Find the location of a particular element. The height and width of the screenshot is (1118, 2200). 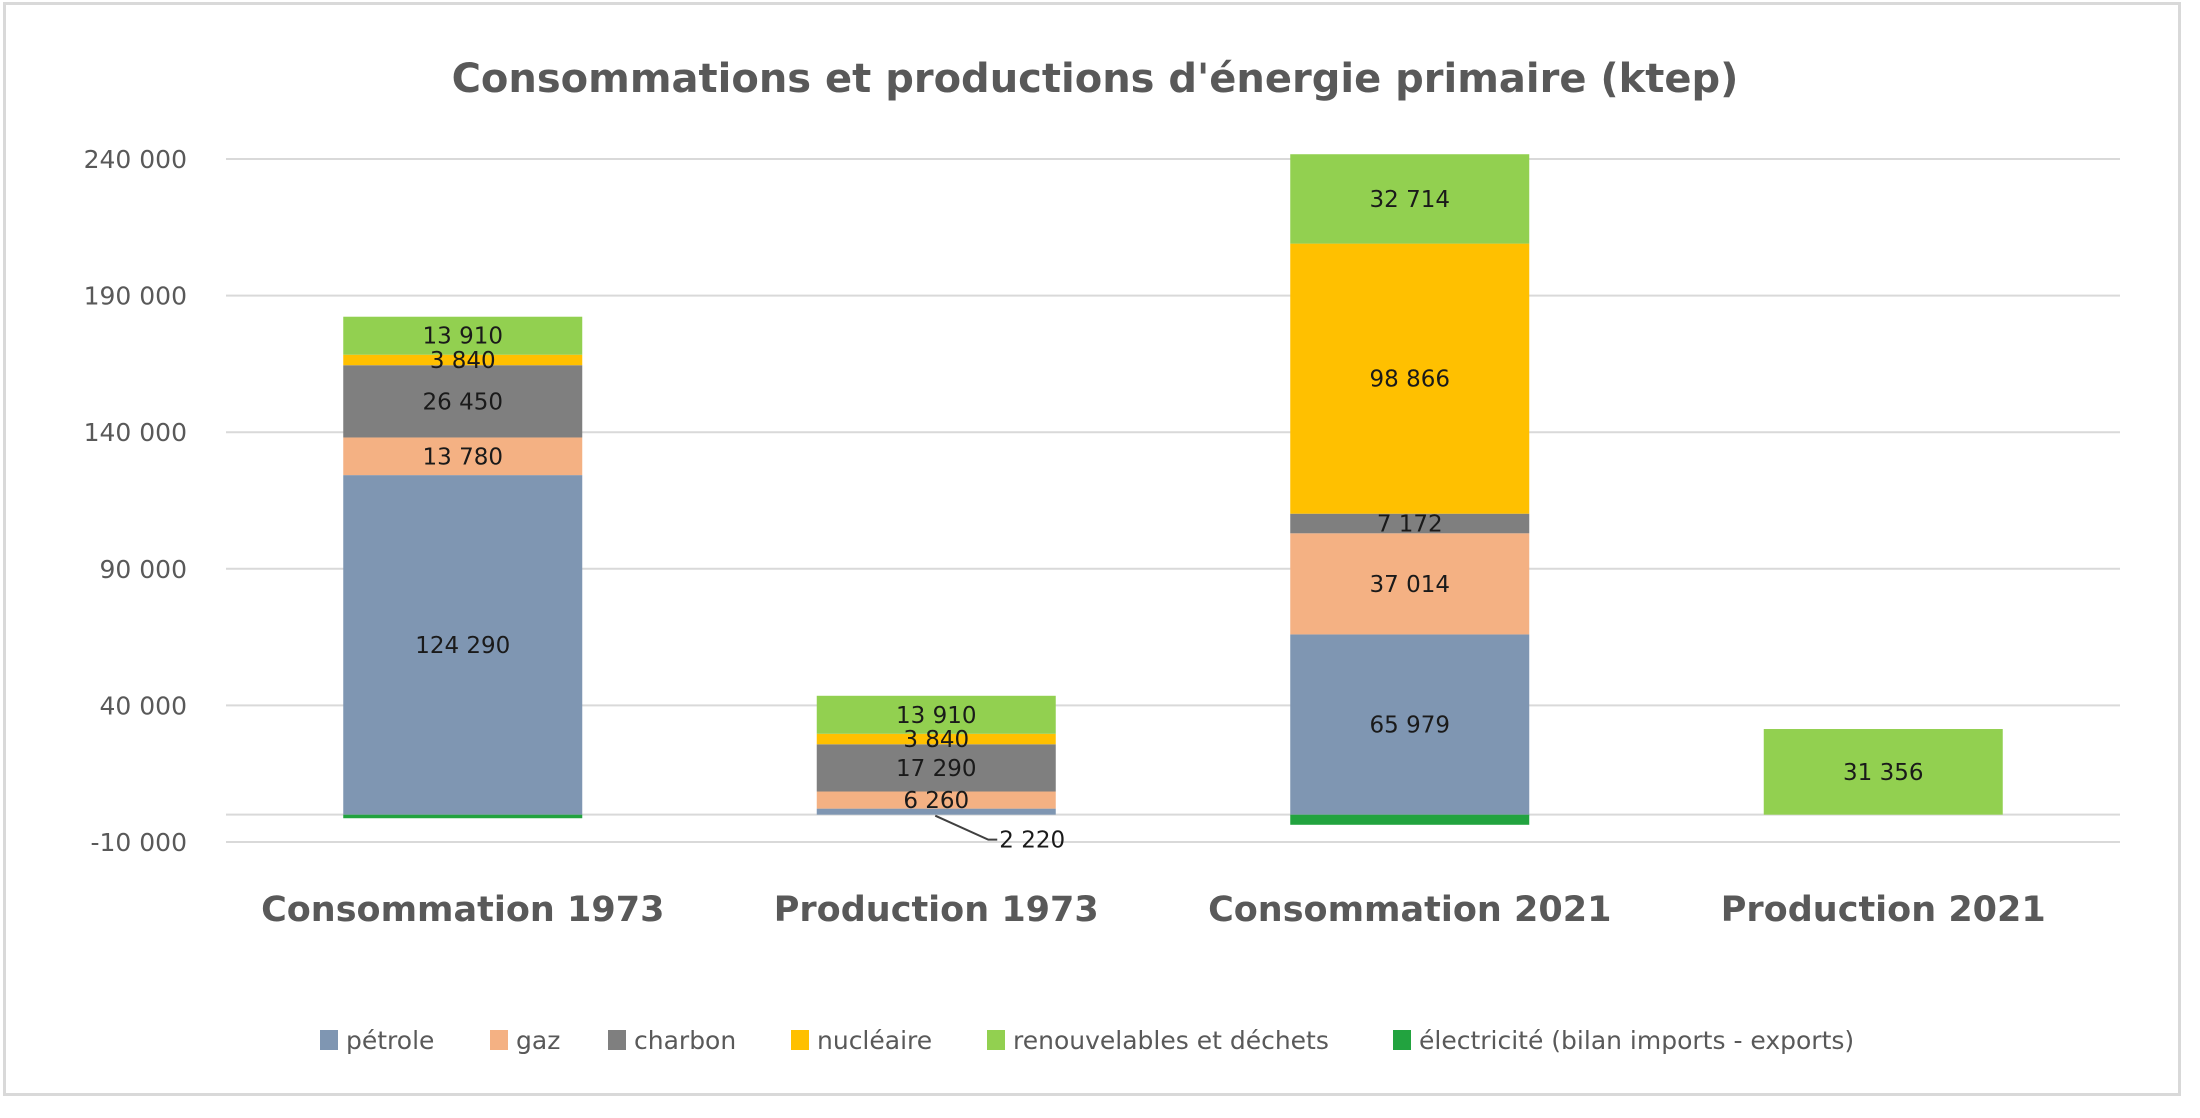

data-label: 6 260 is located at coordinates (936, 801).